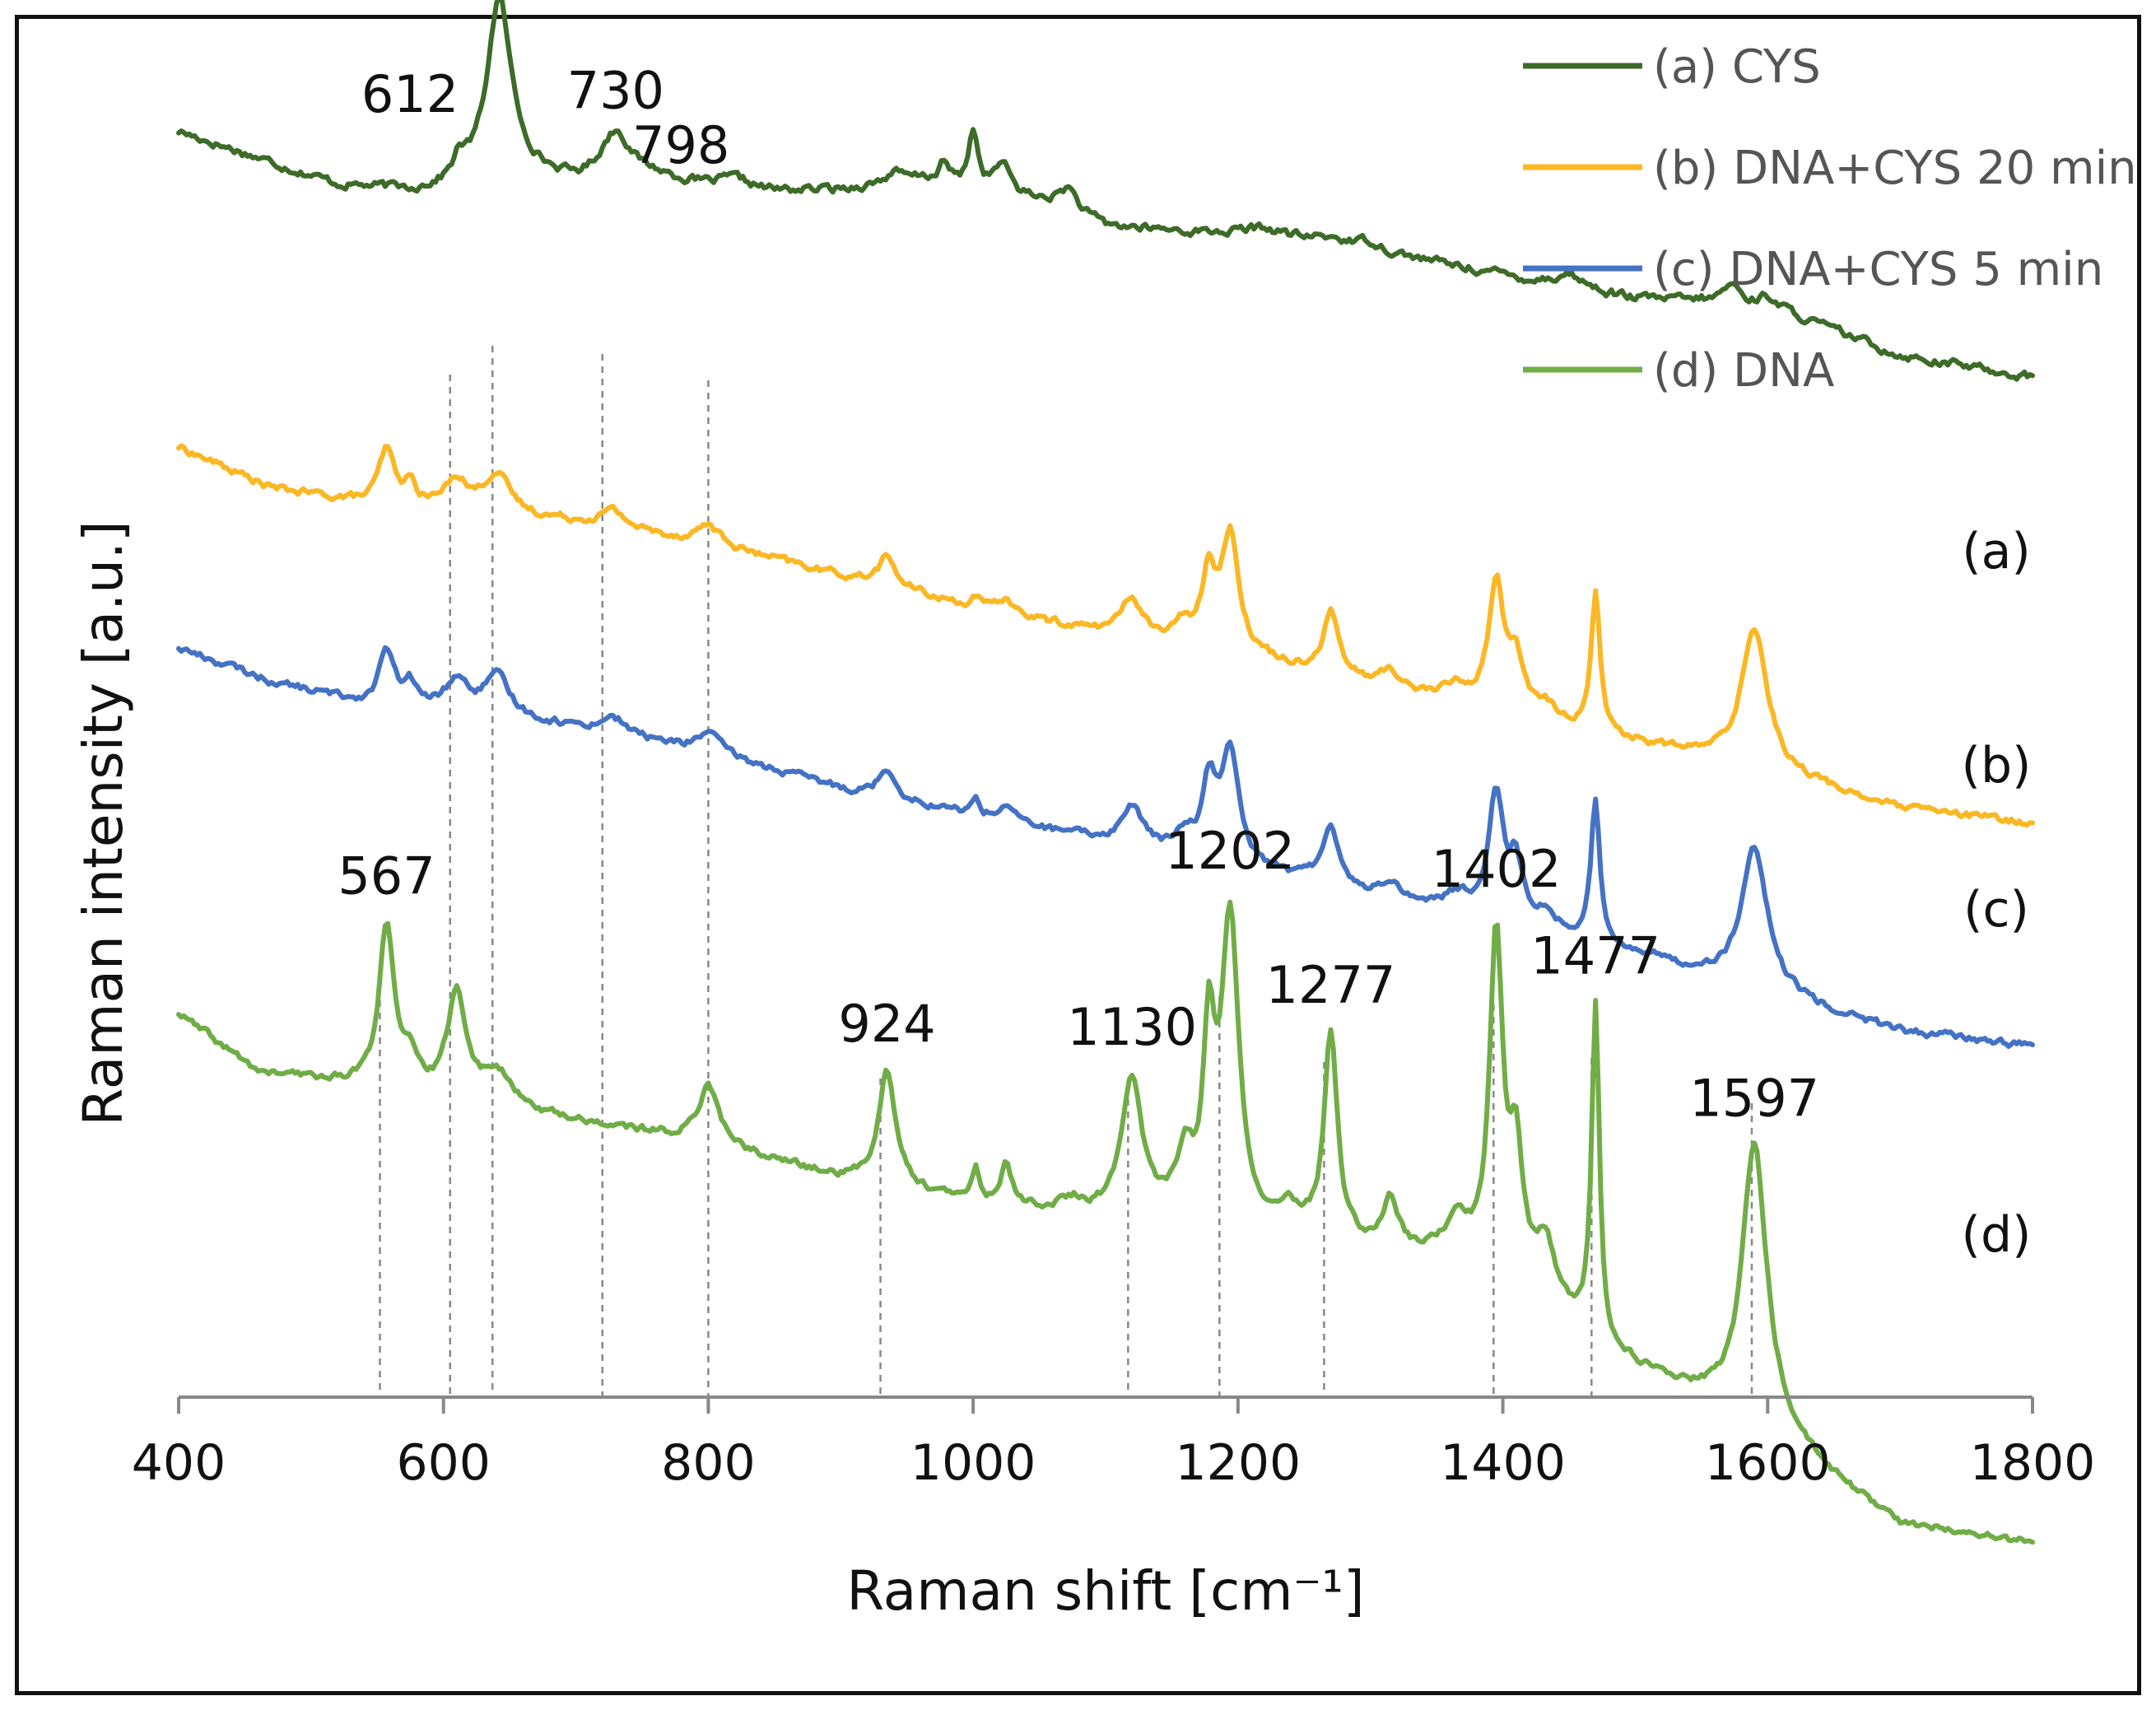  Describe the element at coordinates (1497, 869) in the screenshot. I see `peak-label: 1402` at that location.